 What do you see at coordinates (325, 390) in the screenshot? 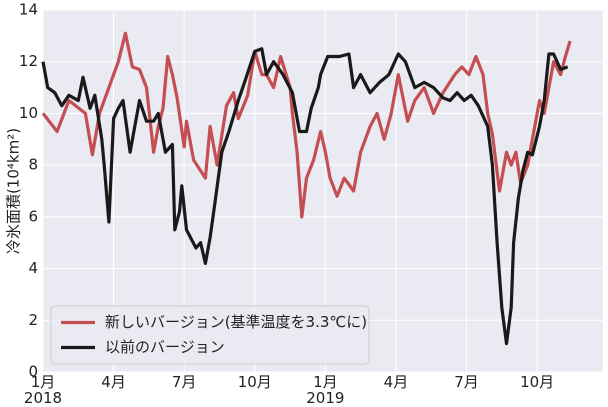
I see `x-tick-label: 1月 2019` at bounding box center [325, 390].